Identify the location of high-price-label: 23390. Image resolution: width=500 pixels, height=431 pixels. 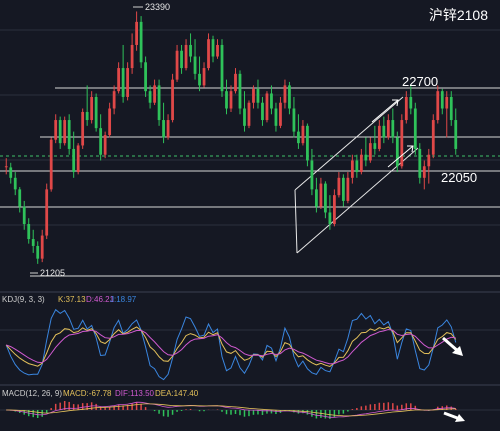
(157, 7).